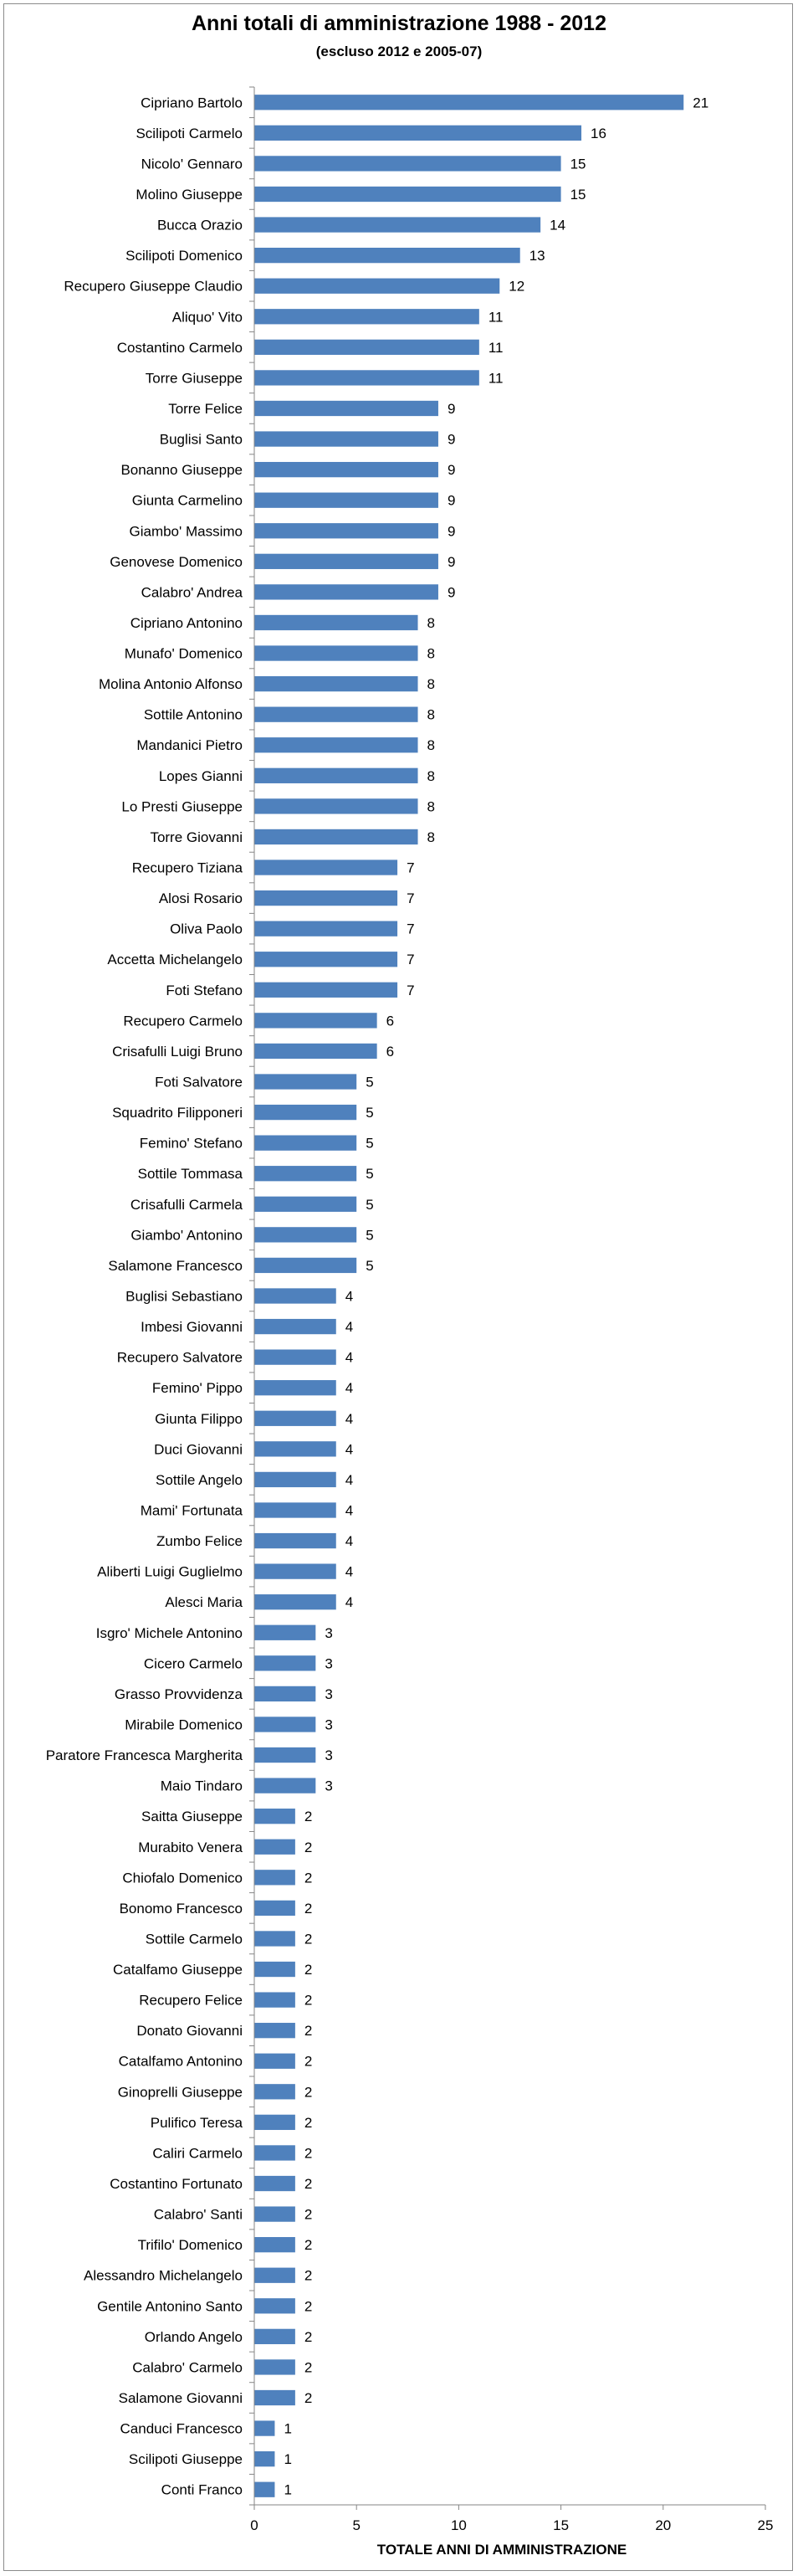 The height and width of the screenshot is (2576, 798). Describe the element at coordinates (180, 348) in the screenshot. I see `category-label: Costantino Carmelo` at that location.